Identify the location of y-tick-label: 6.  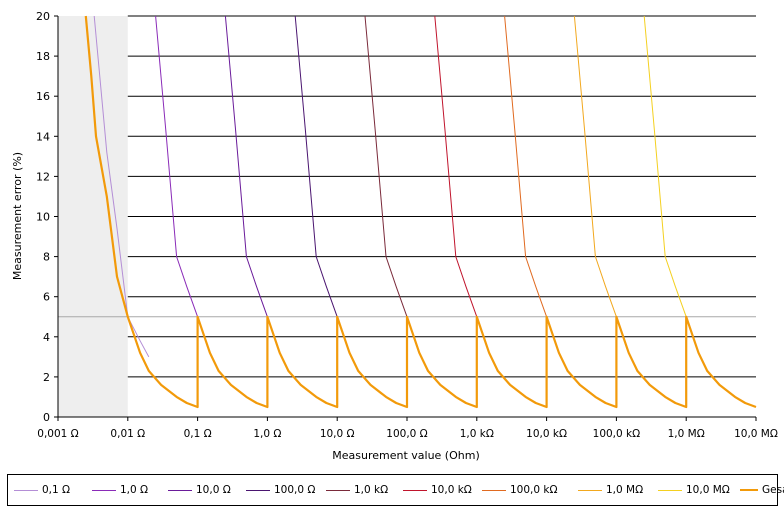
(46, 297).